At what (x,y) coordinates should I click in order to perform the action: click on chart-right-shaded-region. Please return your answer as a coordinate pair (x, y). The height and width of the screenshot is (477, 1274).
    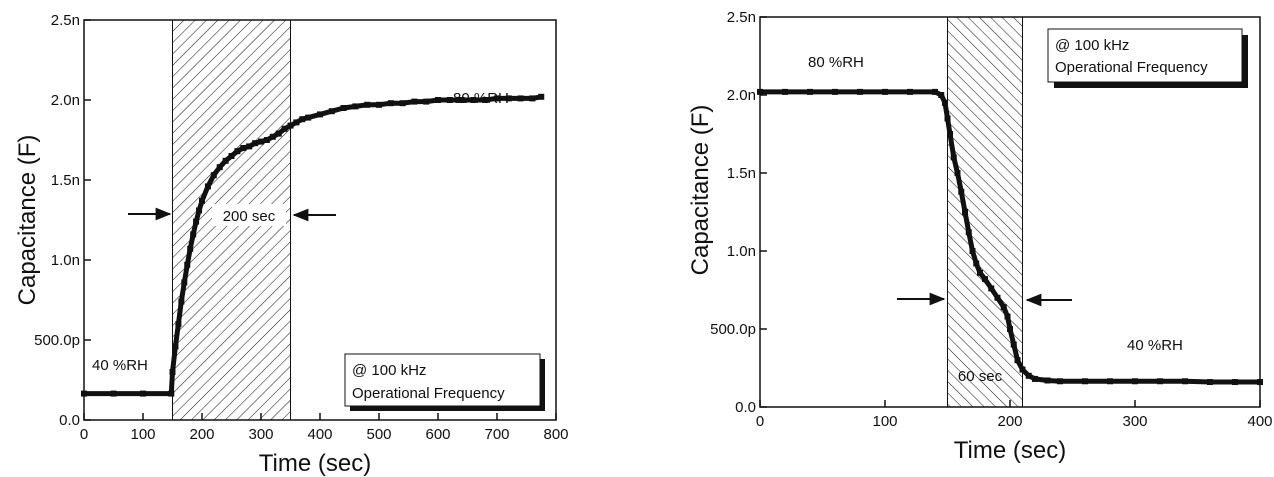
    Looking at the image, I should click on (985, 212).